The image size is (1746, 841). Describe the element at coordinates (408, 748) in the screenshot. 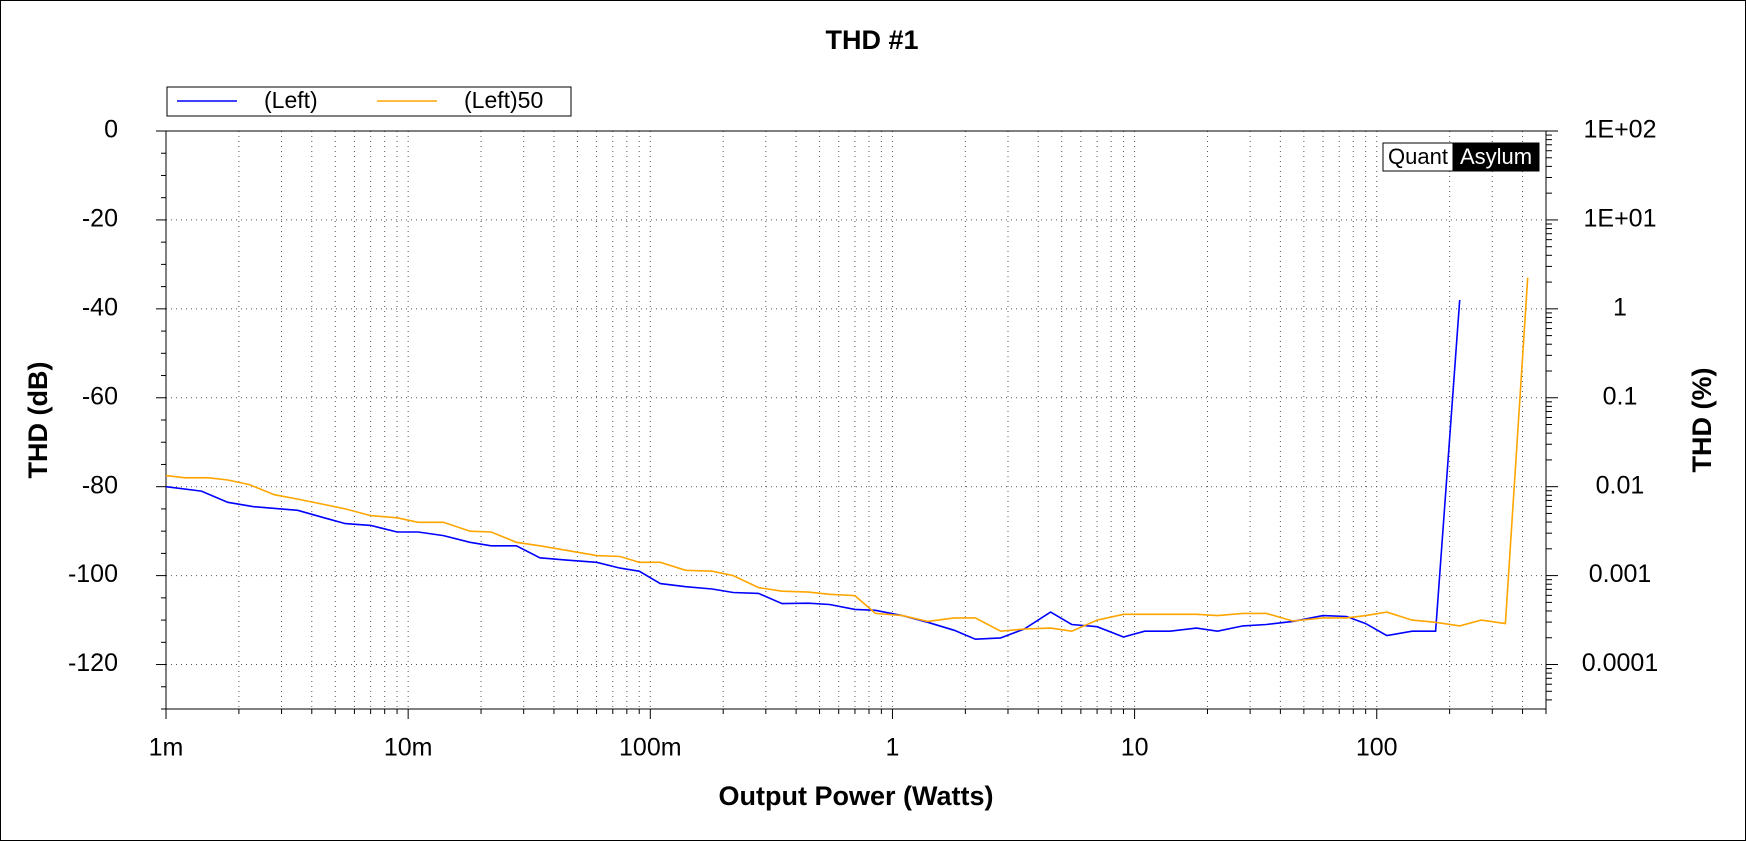

I see `x-tick-label: 10m` at that location.